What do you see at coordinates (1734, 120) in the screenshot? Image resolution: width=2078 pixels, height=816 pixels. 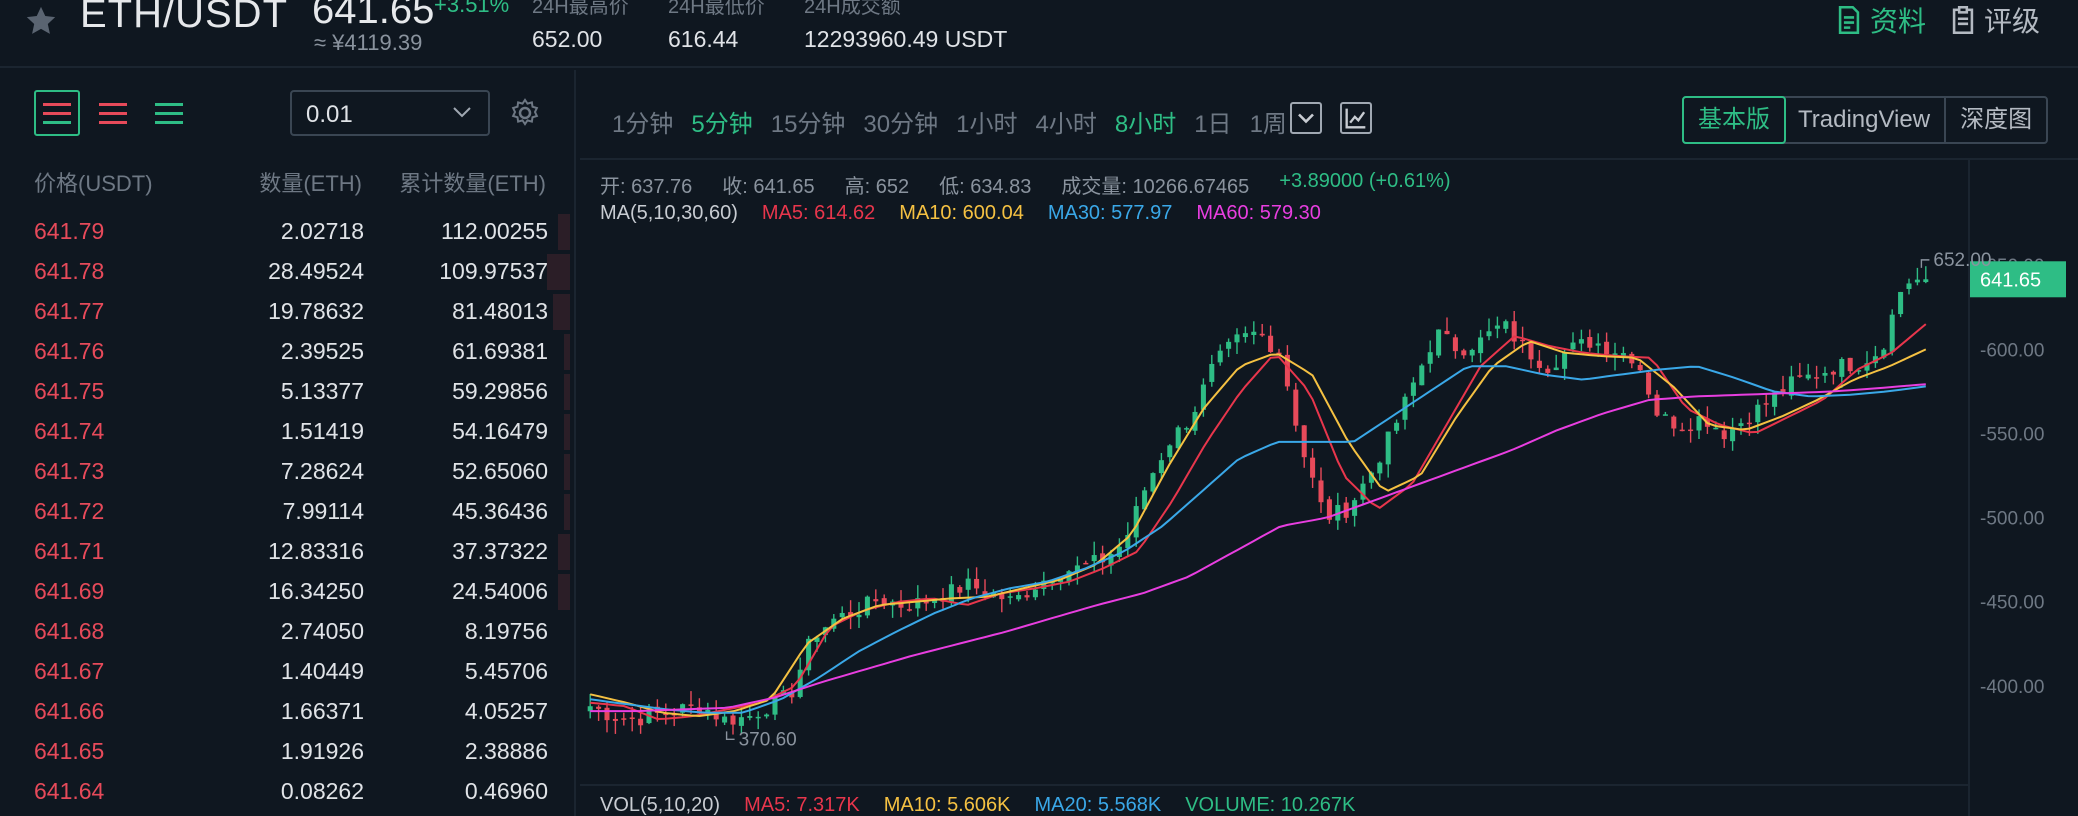 I see `mode-basic-tab: 基本版` at bounding box center [1734, 120].